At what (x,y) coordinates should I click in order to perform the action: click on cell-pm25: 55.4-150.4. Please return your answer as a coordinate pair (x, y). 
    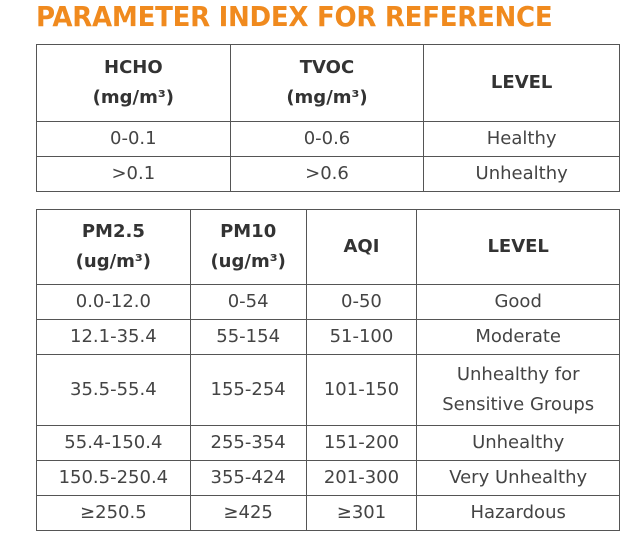
    Looking at the image, I should click on (113, 443).